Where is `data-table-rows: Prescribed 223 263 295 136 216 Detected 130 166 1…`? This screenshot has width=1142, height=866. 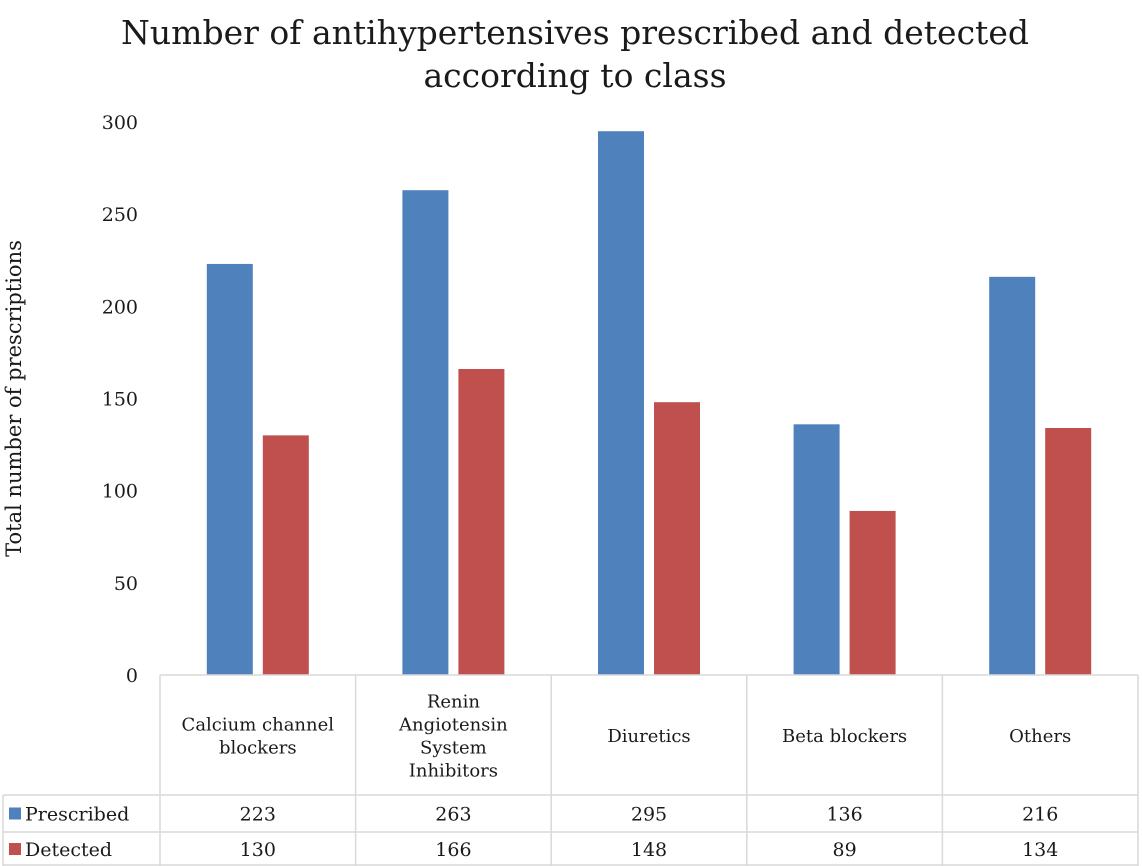 data-table-rows: Prescribed 223 263 295 136 216 Detected 130 166 1… is located at coordinates (533, 832).